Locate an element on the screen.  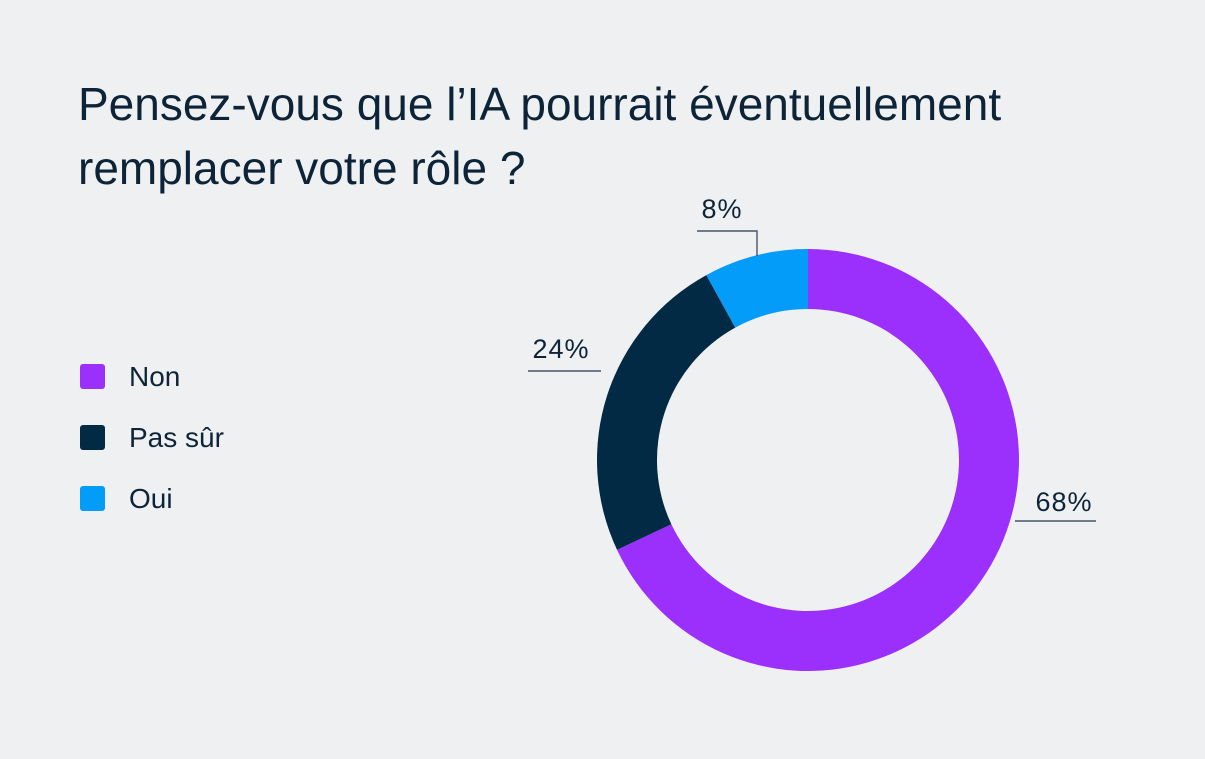
legend-swatch-oui is located at coordinates (92, 498).